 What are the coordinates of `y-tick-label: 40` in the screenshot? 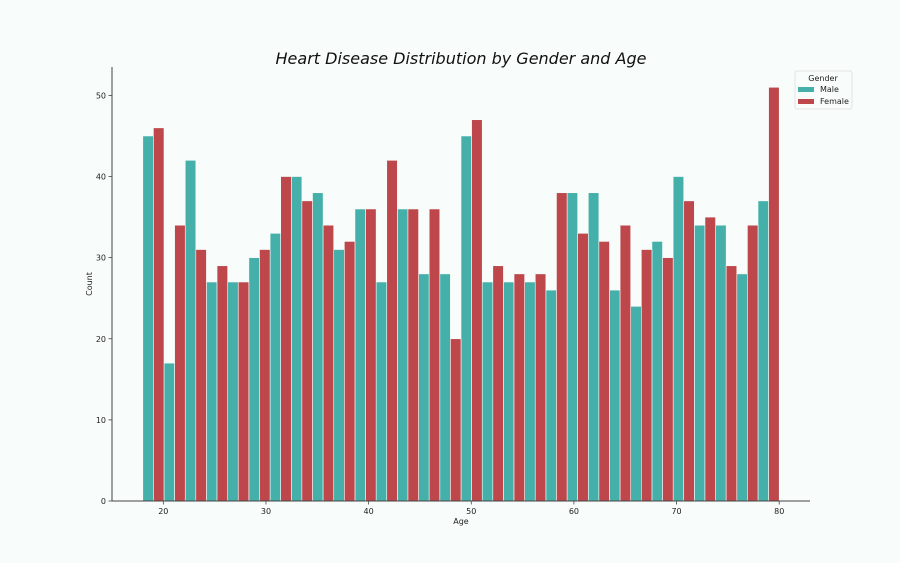 It's located at (101, 177).